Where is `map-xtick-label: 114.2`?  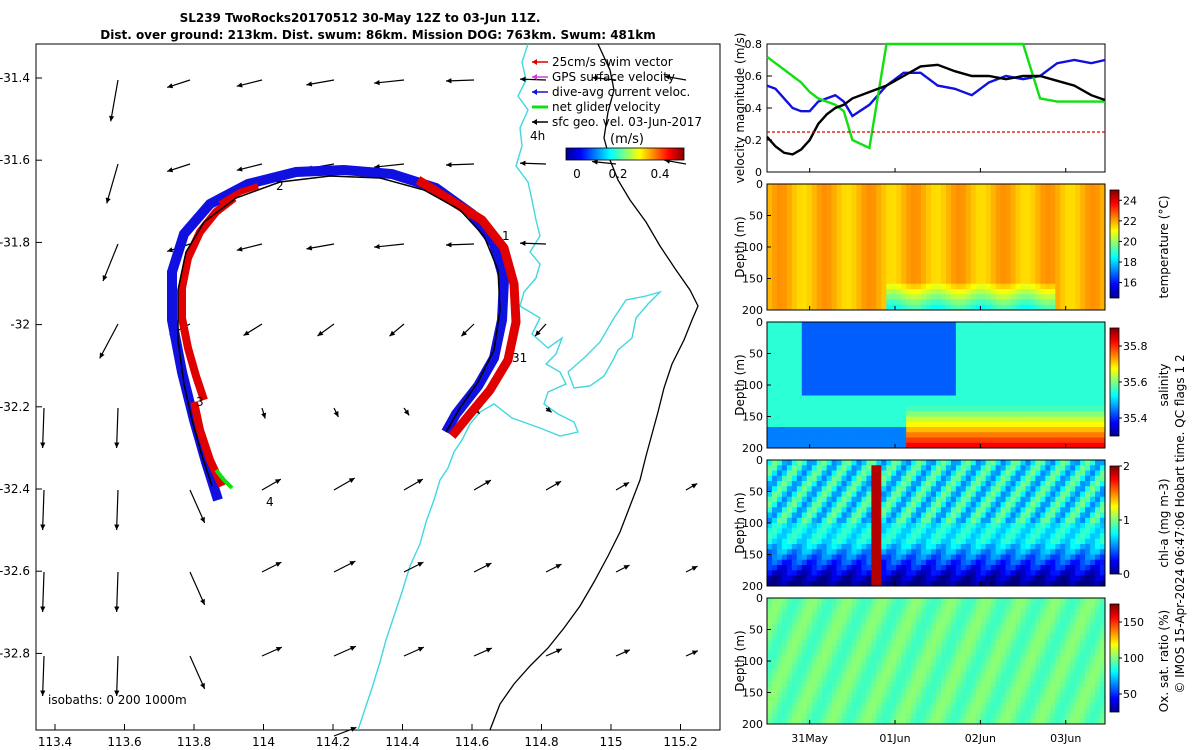 map-xtick-label: 114.2 is located at coordinates (333, 742).